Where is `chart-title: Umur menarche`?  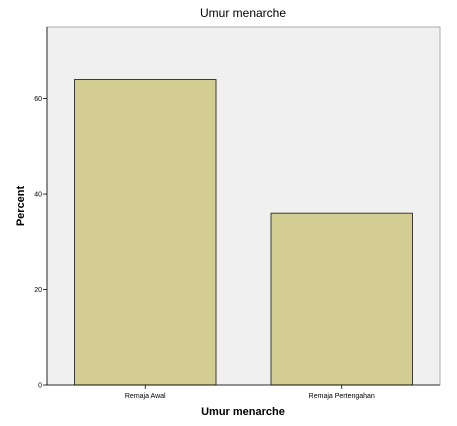 chart-title: Umur menarche is located at coordinates (243, 13).